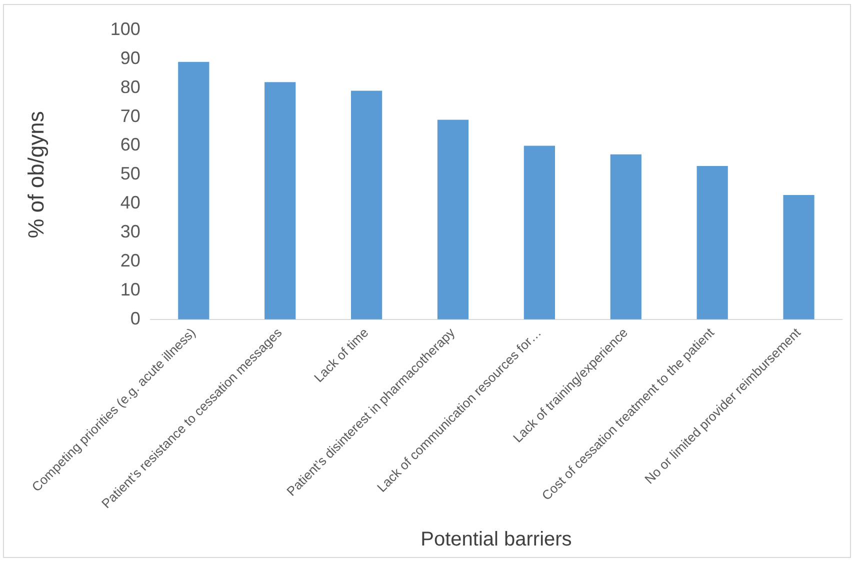 The image size is (856, 566). I want to click on y-tick-label: 10, so click(130, 289).